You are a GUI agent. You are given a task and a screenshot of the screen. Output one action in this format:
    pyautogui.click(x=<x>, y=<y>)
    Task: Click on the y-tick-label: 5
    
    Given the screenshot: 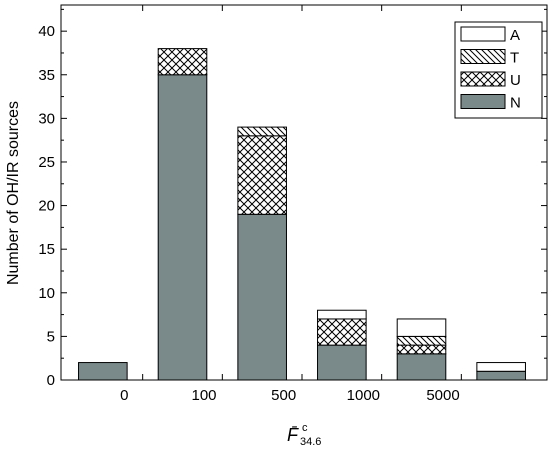 What is the action you would take?
    pyautogui.click(x=51, y=336)
    